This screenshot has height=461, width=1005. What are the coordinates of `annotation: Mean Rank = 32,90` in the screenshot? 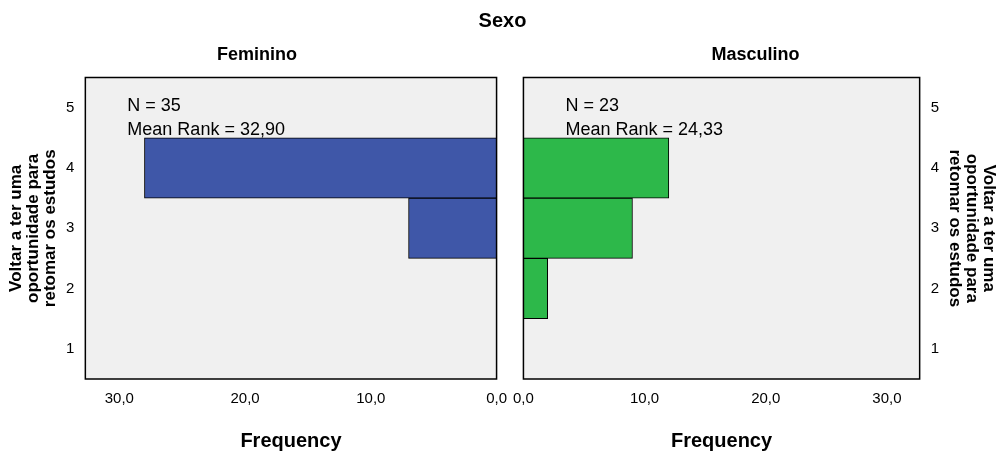 It's located at (206, 128).